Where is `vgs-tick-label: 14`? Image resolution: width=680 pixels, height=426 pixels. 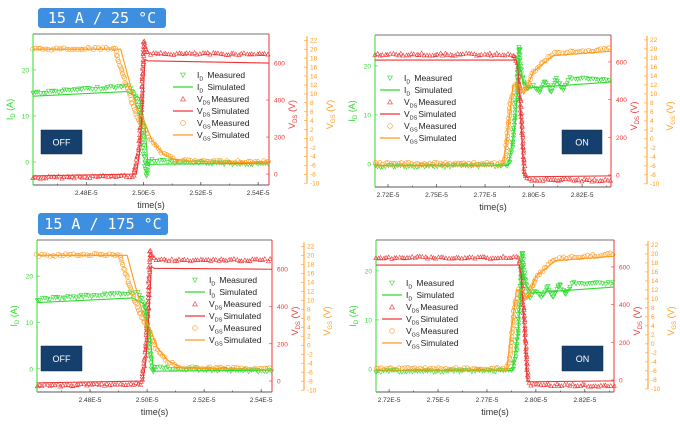
vgs-tick-label: 14 is located at coordinates (655, 281).